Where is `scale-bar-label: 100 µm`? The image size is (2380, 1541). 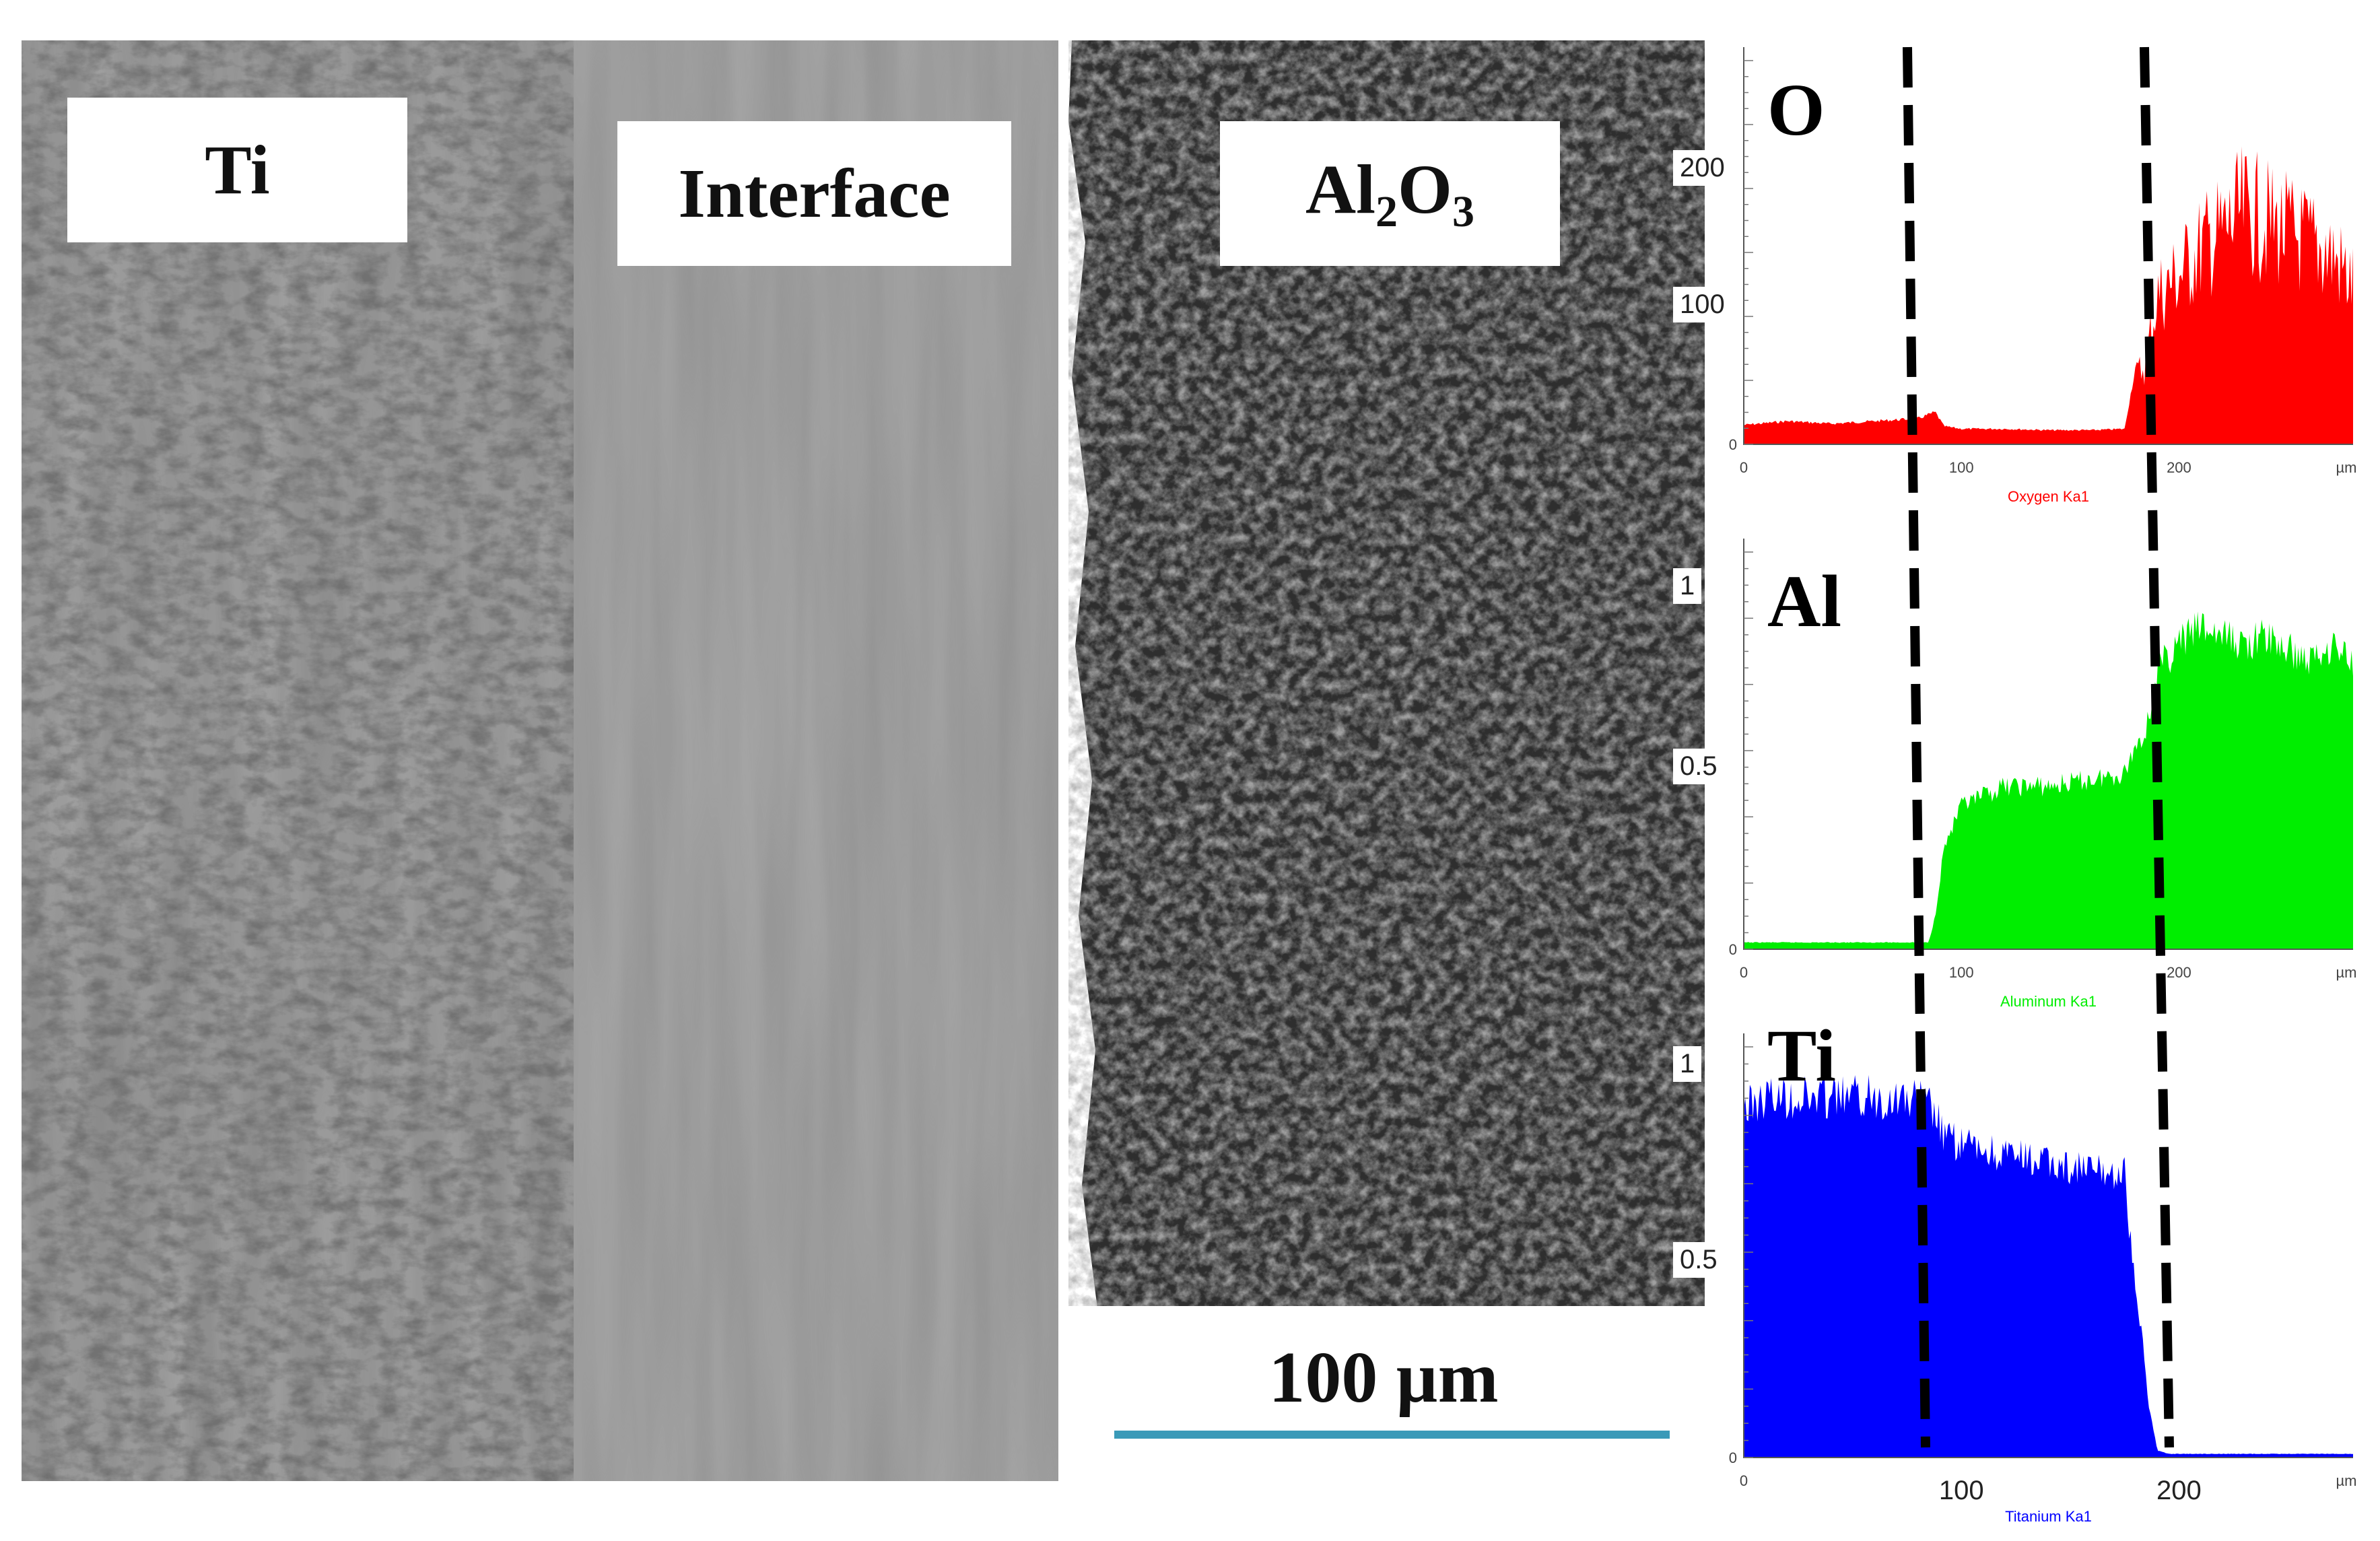
scale-bar-label: 100 µm is located at coordinates (1383, 1378).